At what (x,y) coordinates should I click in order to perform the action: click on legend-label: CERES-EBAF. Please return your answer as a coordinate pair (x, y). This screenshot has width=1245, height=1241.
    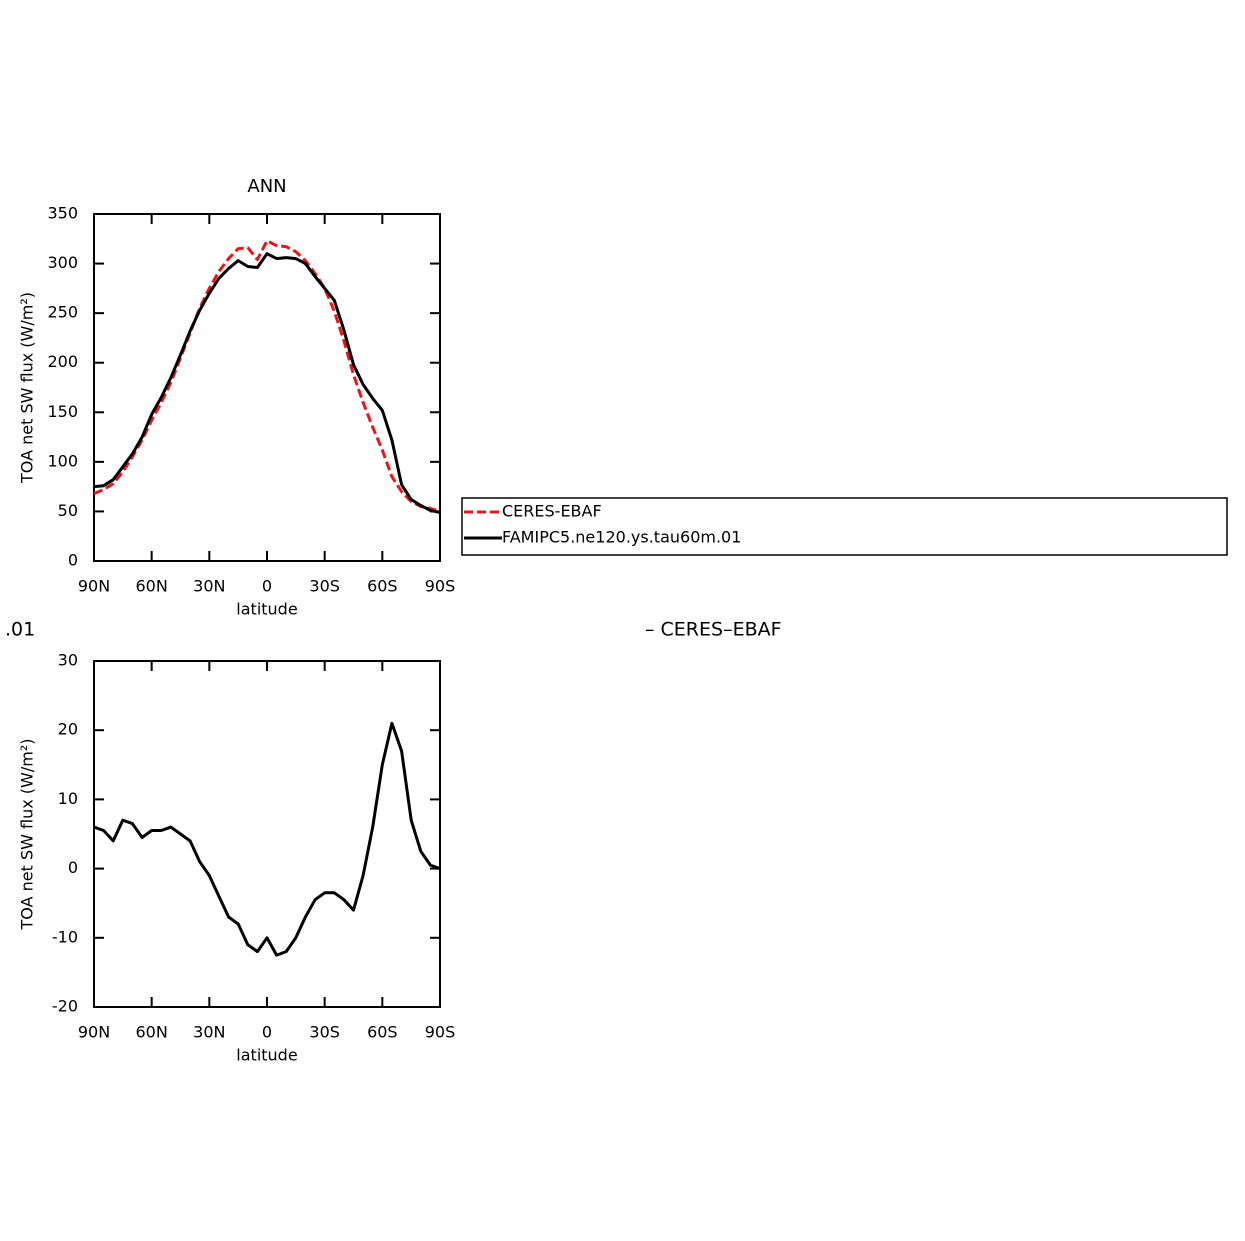
    Looking at the image, I should click on (552, 511).